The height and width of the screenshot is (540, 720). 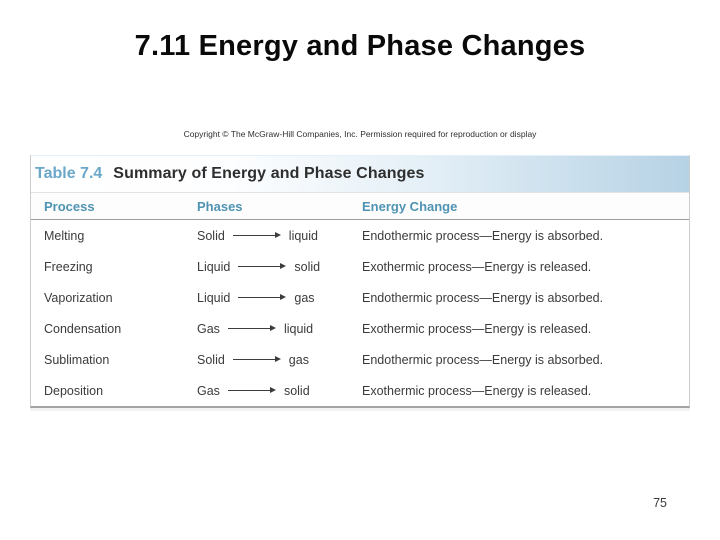 What do you see at coordinates (74, 390) in the screenshot?
I see `process-cell: Deposition` at bounding box center [74, 390].